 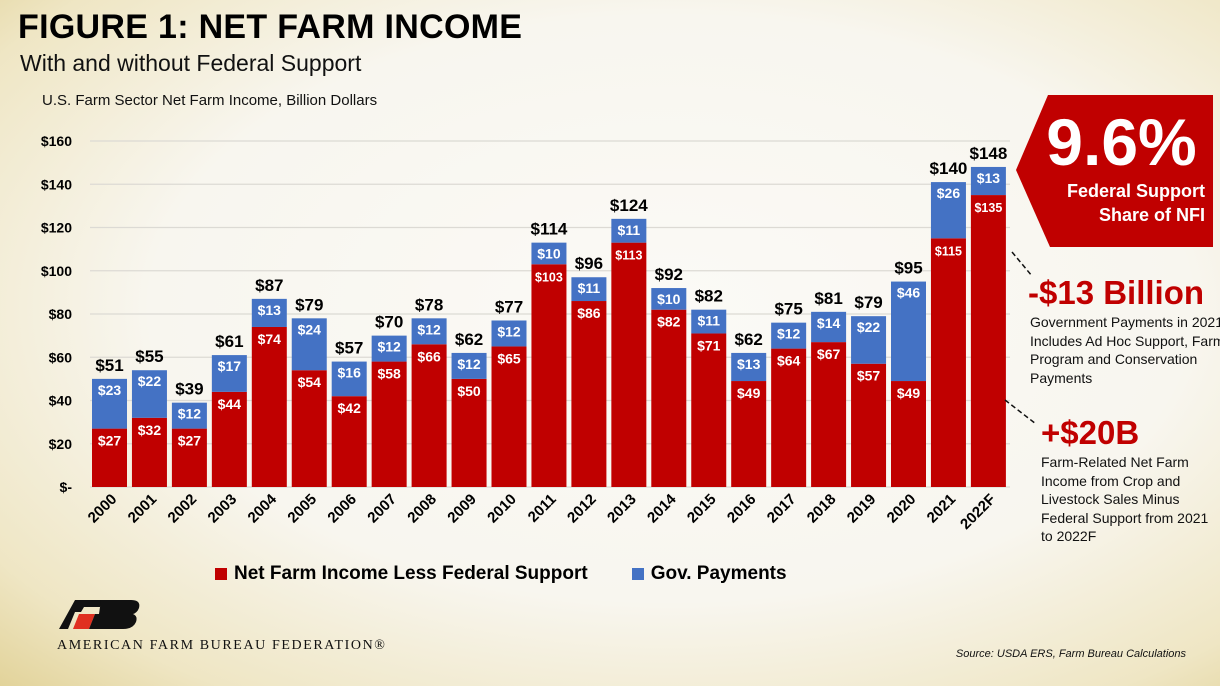 I want to click on data-label-net-farm-income: $86, so click(x=589, y=313).